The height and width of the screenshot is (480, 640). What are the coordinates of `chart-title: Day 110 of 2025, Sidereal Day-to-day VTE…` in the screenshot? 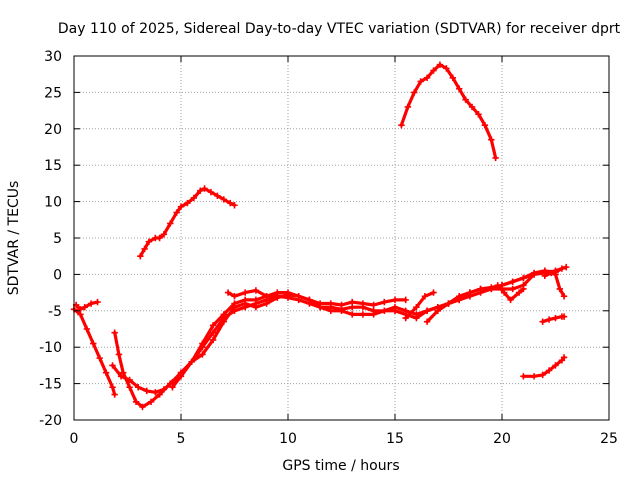 It's located at (339, 29).